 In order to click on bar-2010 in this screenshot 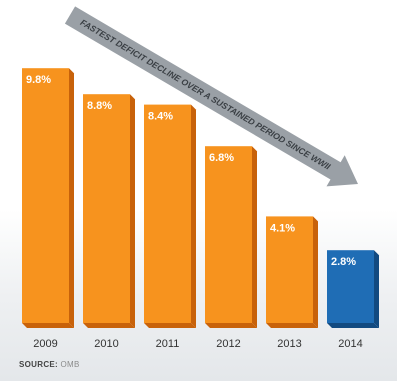, I will do `click(106, 208)`.